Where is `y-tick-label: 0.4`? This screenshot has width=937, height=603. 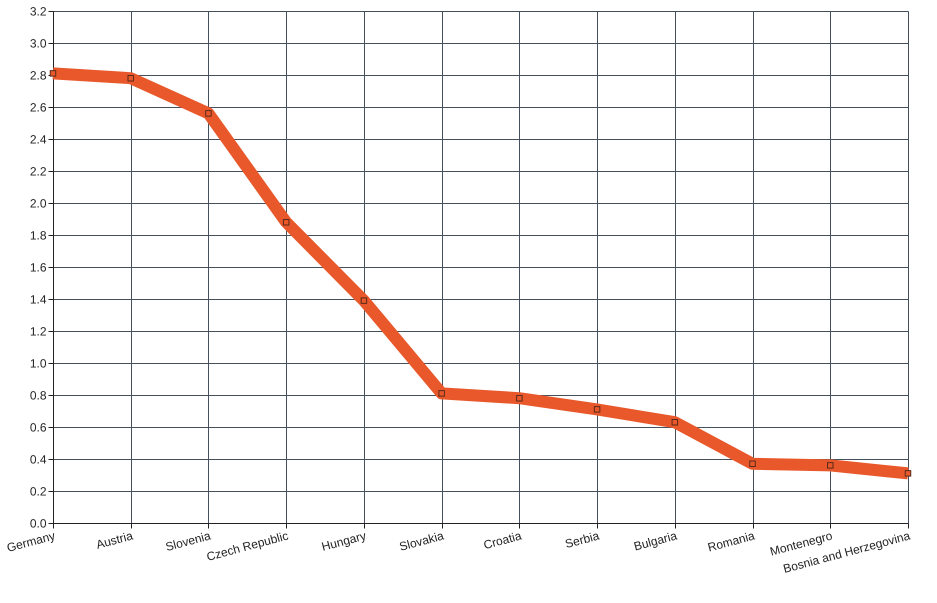
y-tick-label: 0.4 is located at coordinates (38, 459).